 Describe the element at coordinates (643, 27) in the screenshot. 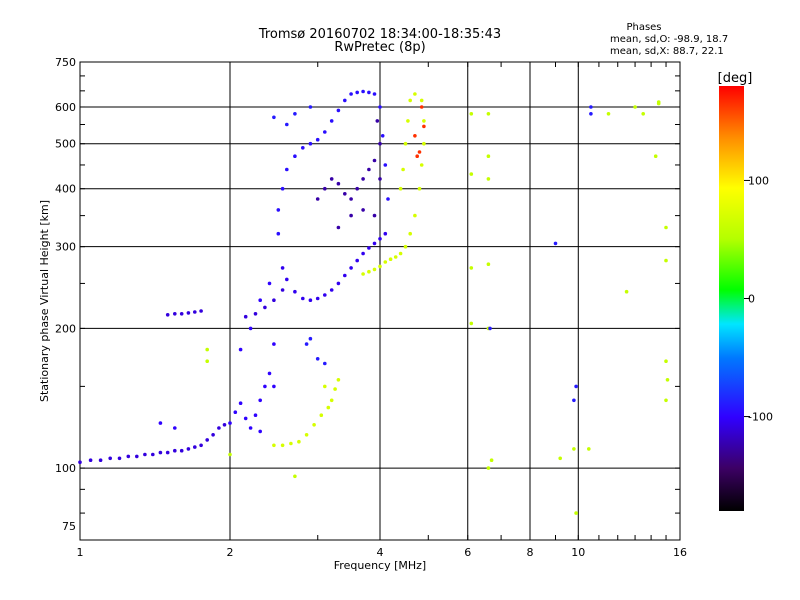

I see `phases-heading: Phases` at that location.